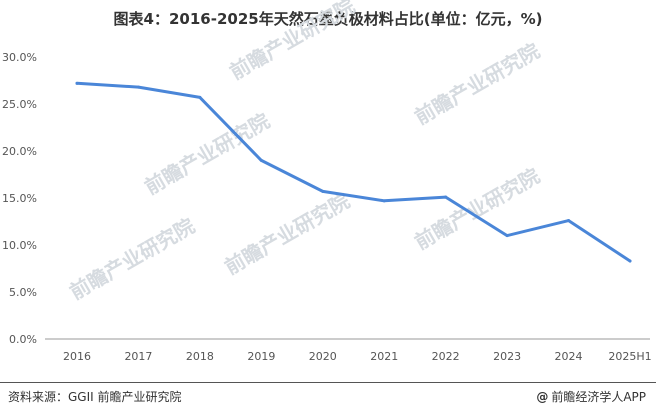 This screenshot has width=656, height=412. What do you see at coordinates (23, 292) in the screenshot?
I see `y-tick-label: 5.0%` at bounding box center [23, 292].